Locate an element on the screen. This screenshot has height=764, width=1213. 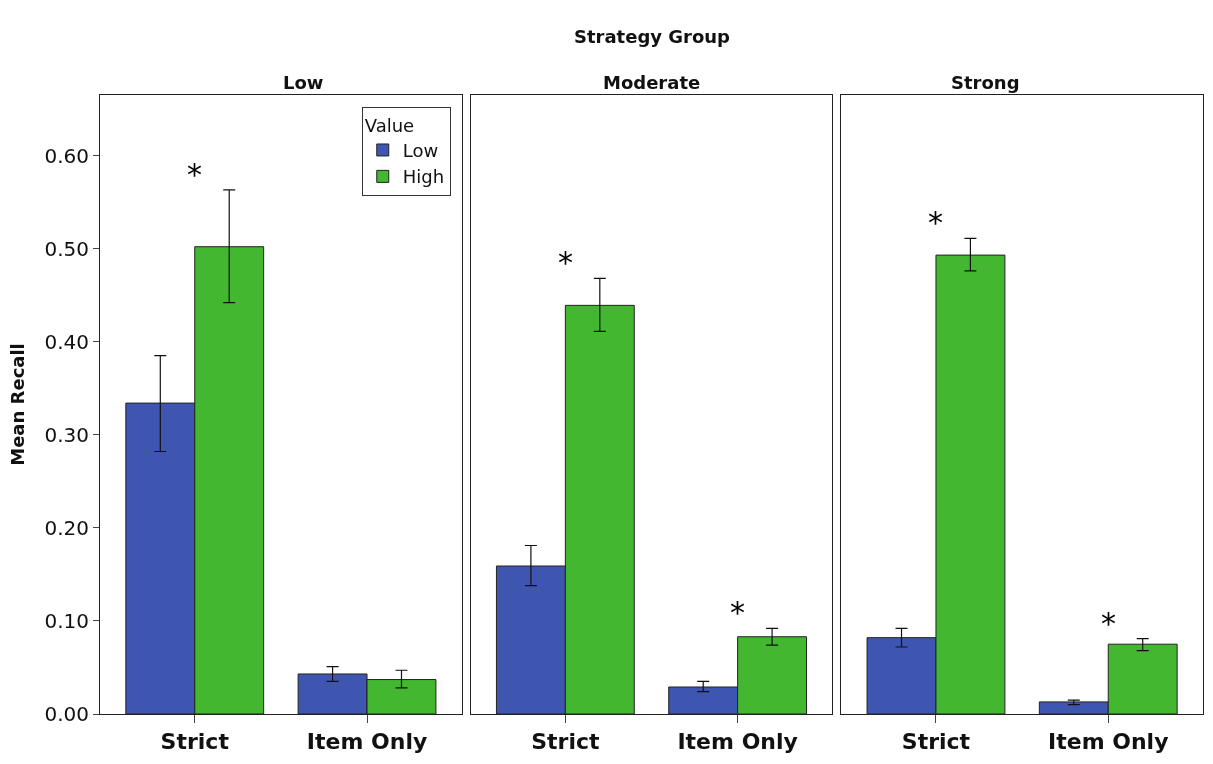
y-tick-label: 0.60 is located at coordinates (66, 155).